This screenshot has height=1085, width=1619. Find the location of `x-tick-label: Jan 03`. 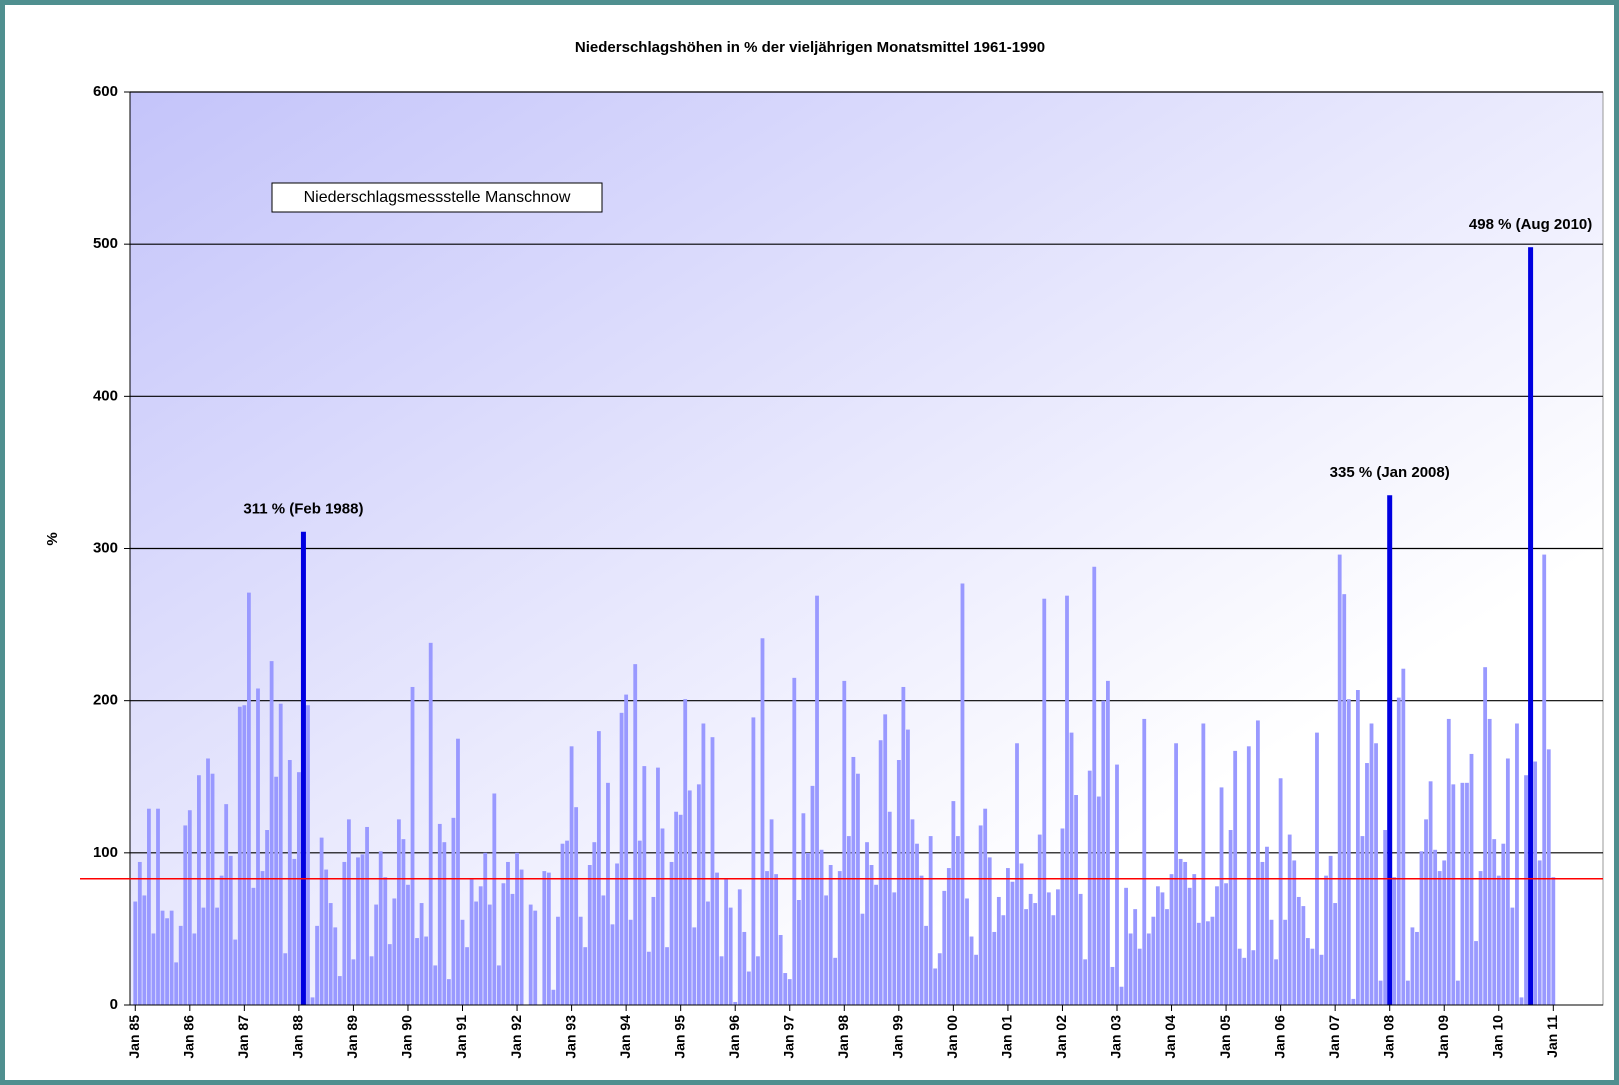

x-tick-label: Jan 03 is located at coordinates (1116, 1037).